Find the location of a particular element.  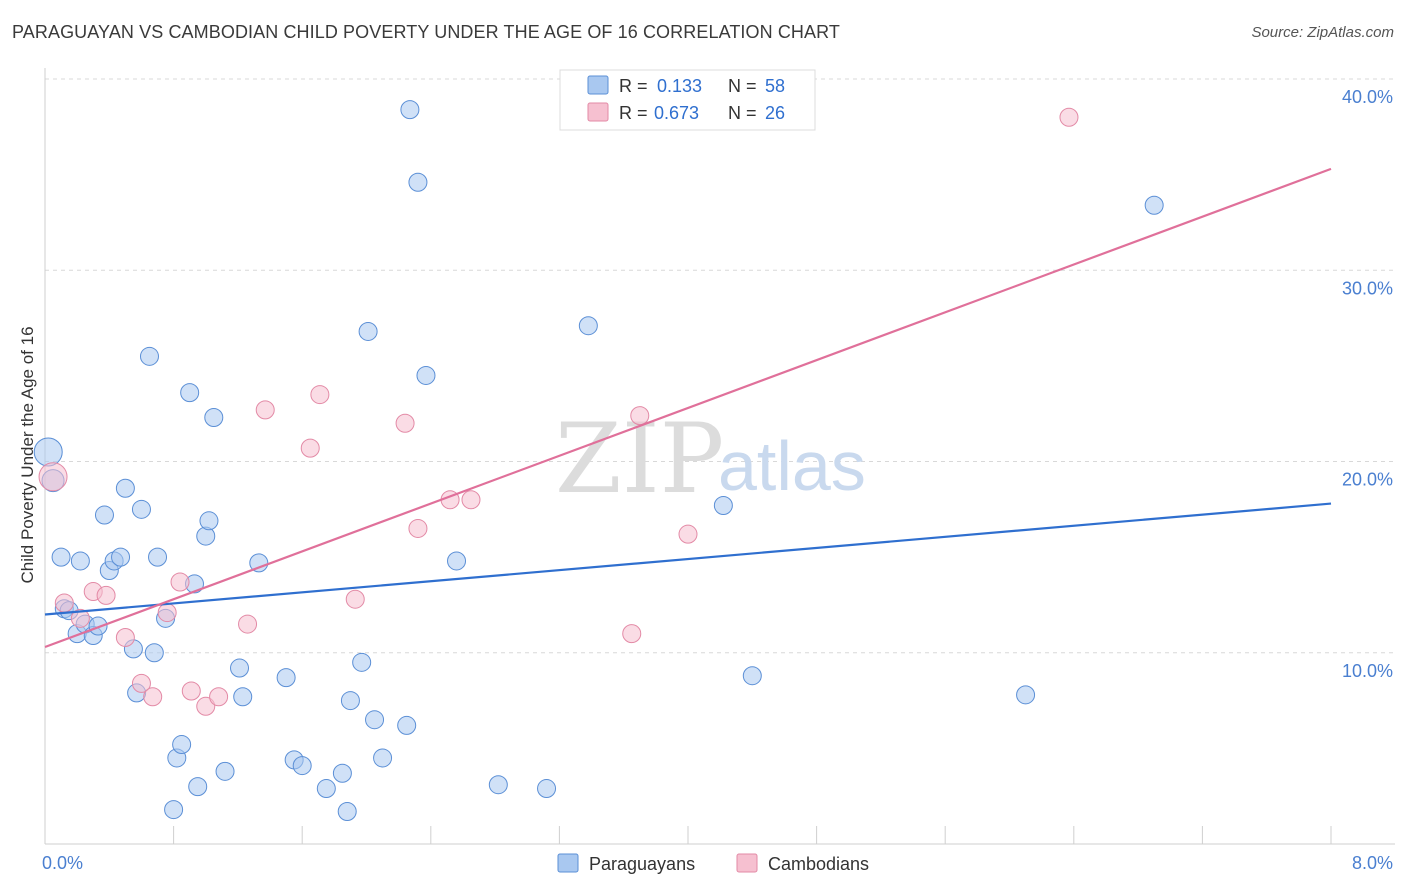

bottom-legend-label-paraguayans: Paraguayans is located at coordinates (642, 864).